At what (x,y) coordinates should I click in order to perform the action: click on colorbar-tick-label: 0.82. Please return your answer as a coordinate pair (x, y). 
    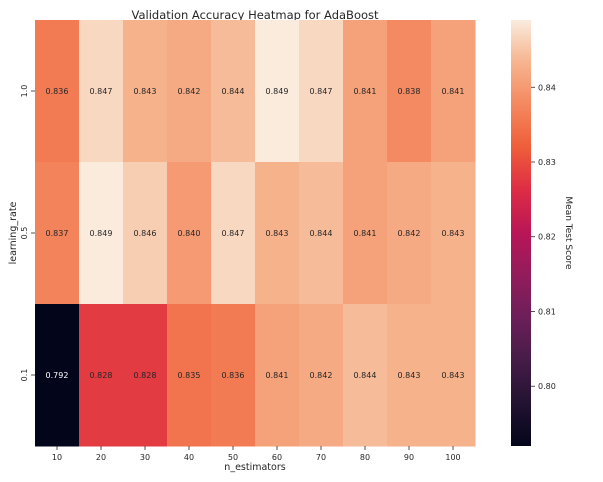
    Looking at the image, I should click on (547, 237).